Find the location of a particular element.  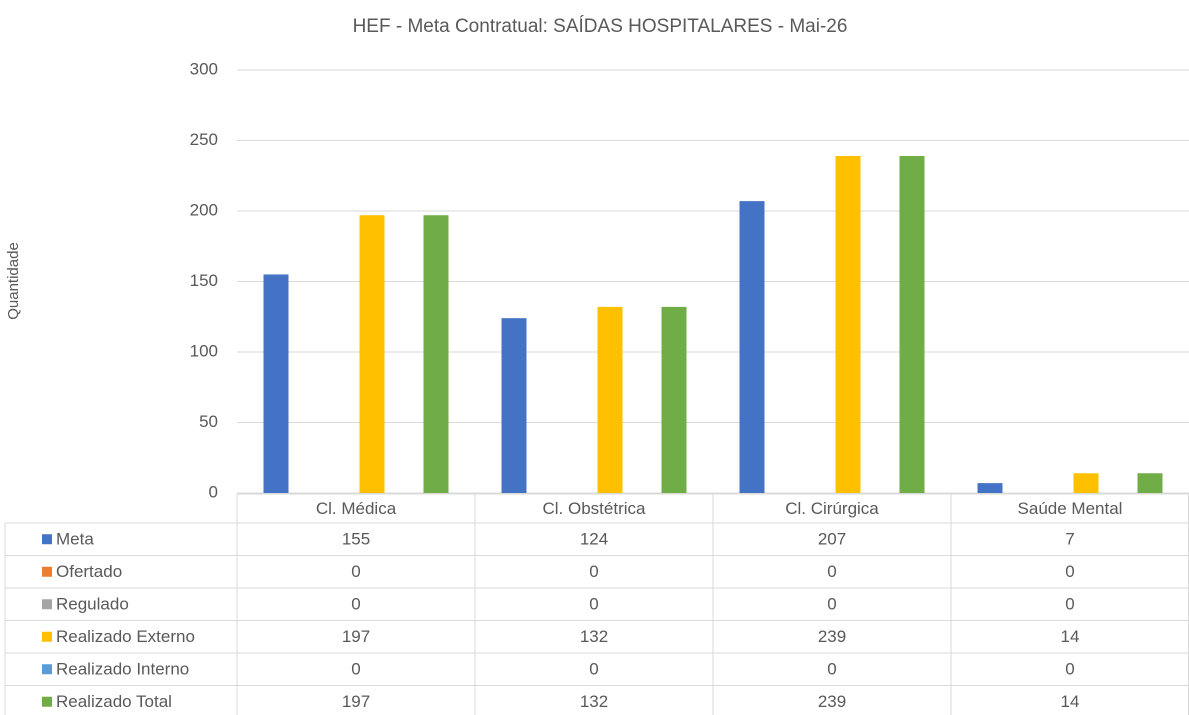

table-value: 124 is located at coordinates (594, 539).